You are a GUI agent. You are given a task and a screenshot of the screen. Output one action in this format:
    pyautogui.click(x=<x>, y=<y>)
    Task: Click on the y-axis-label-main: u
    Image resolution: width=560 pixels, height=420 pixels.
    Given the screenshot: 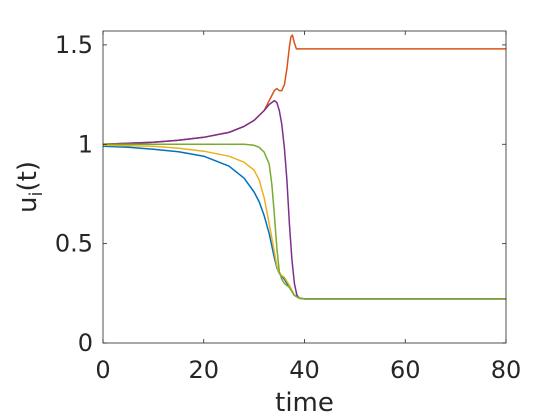 What is the action you would take?
    pyautogui.click(x=28, y=205)
    